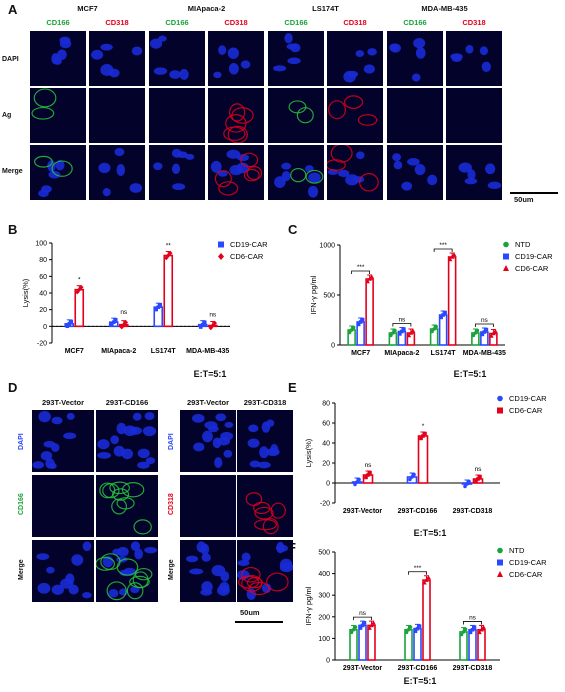 The height and width of the screenshot is (692, 565). I want to click on legend-label: CD19-CAR, so click(528, 562).